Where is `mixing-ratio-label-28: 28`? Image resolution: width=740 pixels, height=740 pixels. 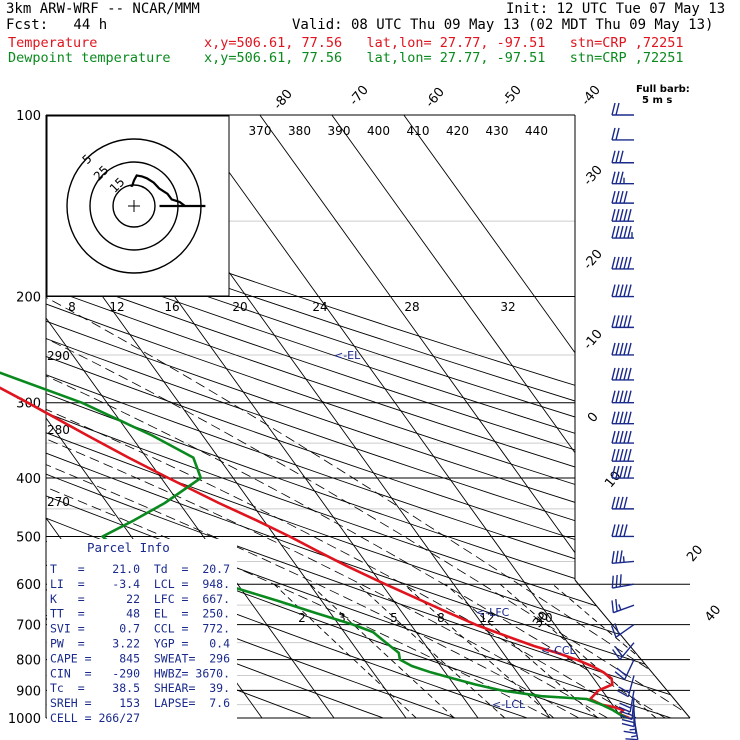 mixing-ratio-label-28: 28 is located at coordinates (411, 307).